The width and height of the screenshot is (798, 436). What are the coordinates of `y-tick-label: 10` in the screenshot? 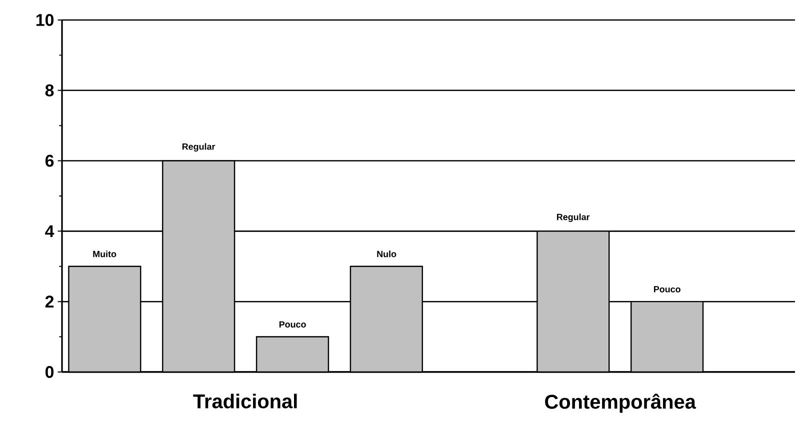 It's located at (45, 20).